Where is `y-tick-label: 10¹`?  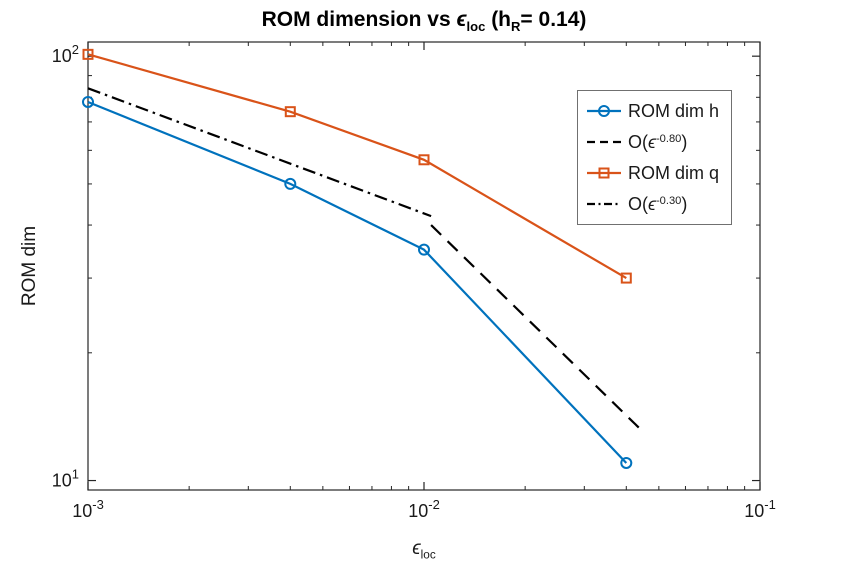 y-tick-label: 10¹ is located at coordinates (65, 479).